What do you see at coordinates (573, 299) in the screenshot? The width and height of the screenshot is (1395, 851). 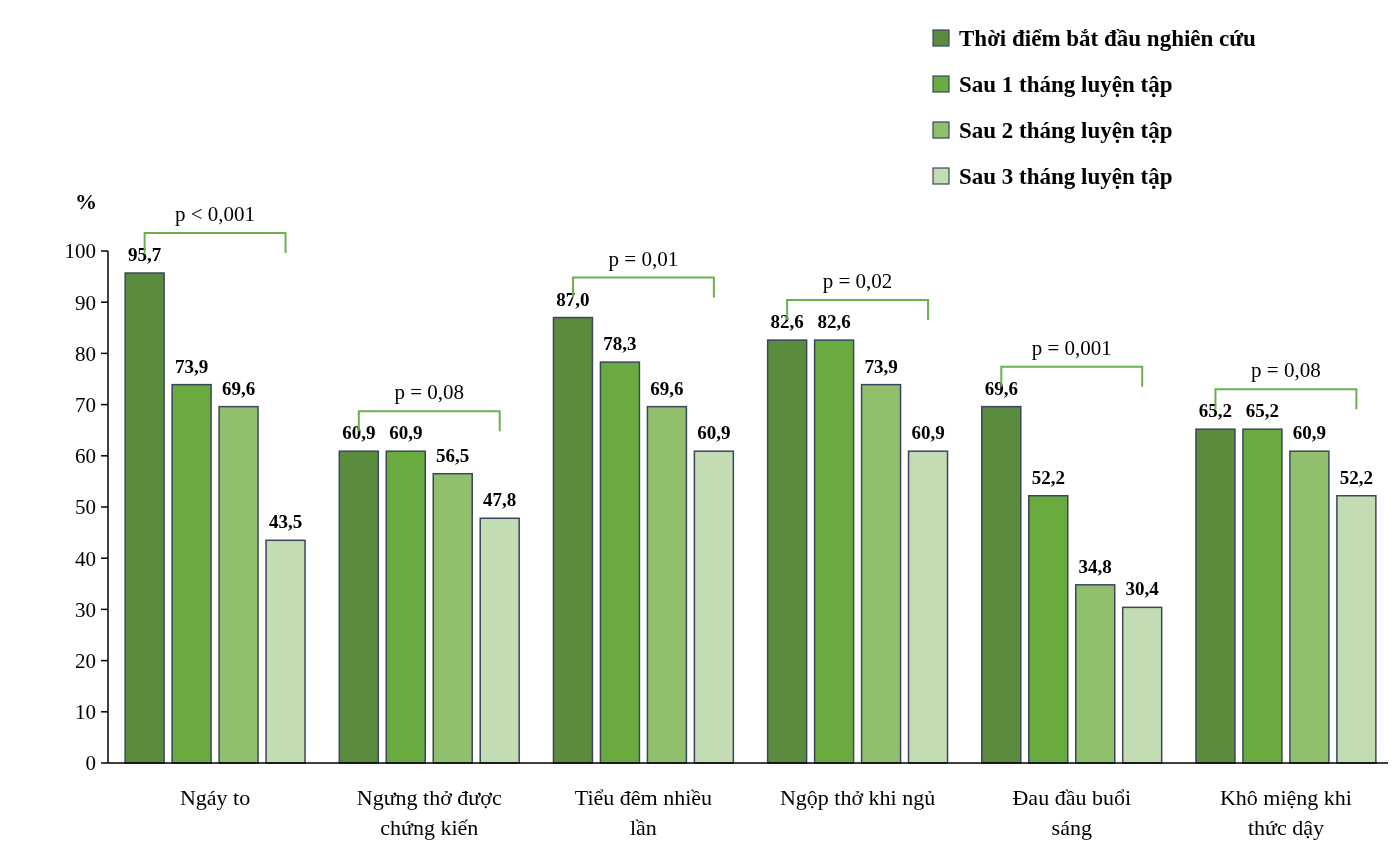 I see `data-label: 87,0` at bounding box center [573, 299].